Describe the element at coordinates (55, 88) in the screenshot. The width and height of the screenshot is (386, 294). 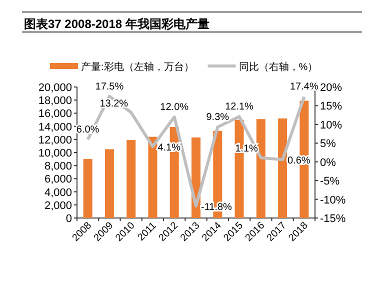
I see `y-tick-label: 20,000` at that location.